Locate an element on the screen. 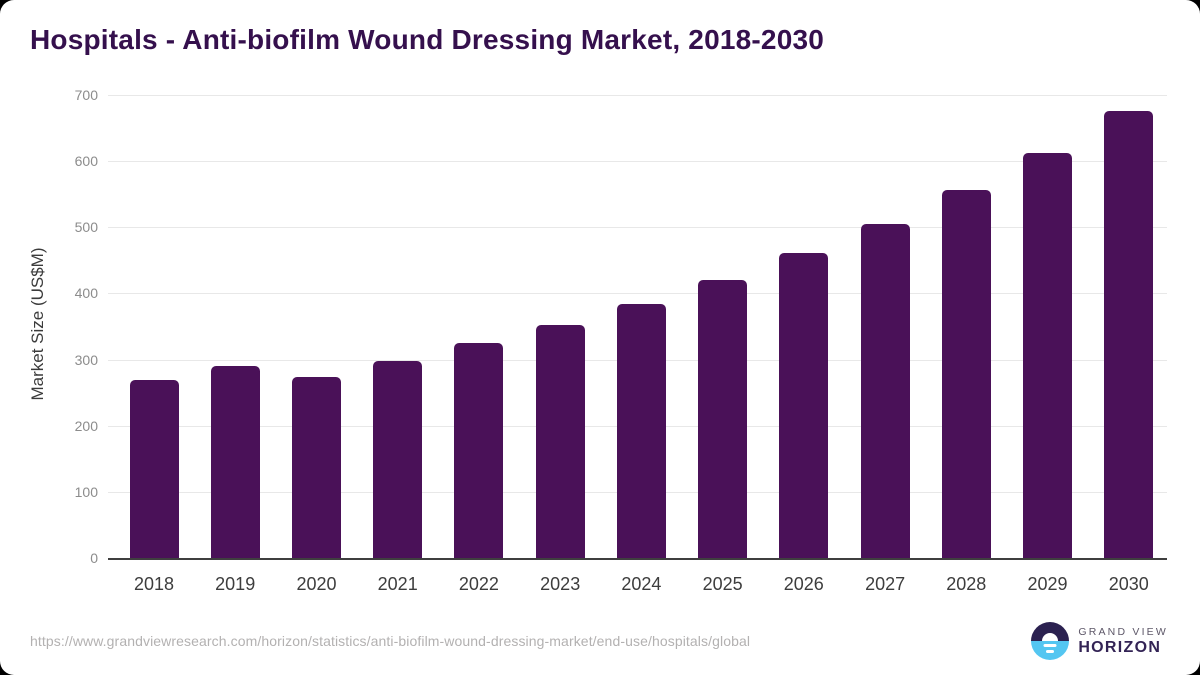 This screenshot has height=675, width=1200. grandview-horizon-logo: GRAND VIEW HORIZON is located at coordinates (1099, 641).